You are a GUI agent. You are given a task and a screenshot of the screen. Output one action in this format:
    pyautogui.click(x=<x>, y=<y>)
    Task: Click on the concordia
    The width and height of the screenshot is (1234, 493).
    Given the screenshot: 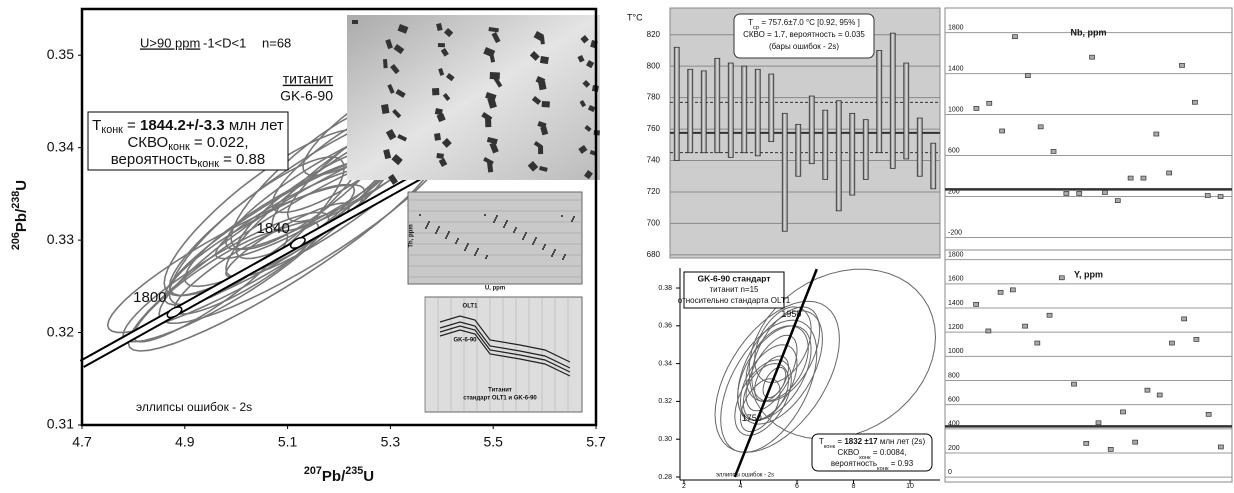 What is the action you would take?
    pyautogui.click(x=775, y=373)
    